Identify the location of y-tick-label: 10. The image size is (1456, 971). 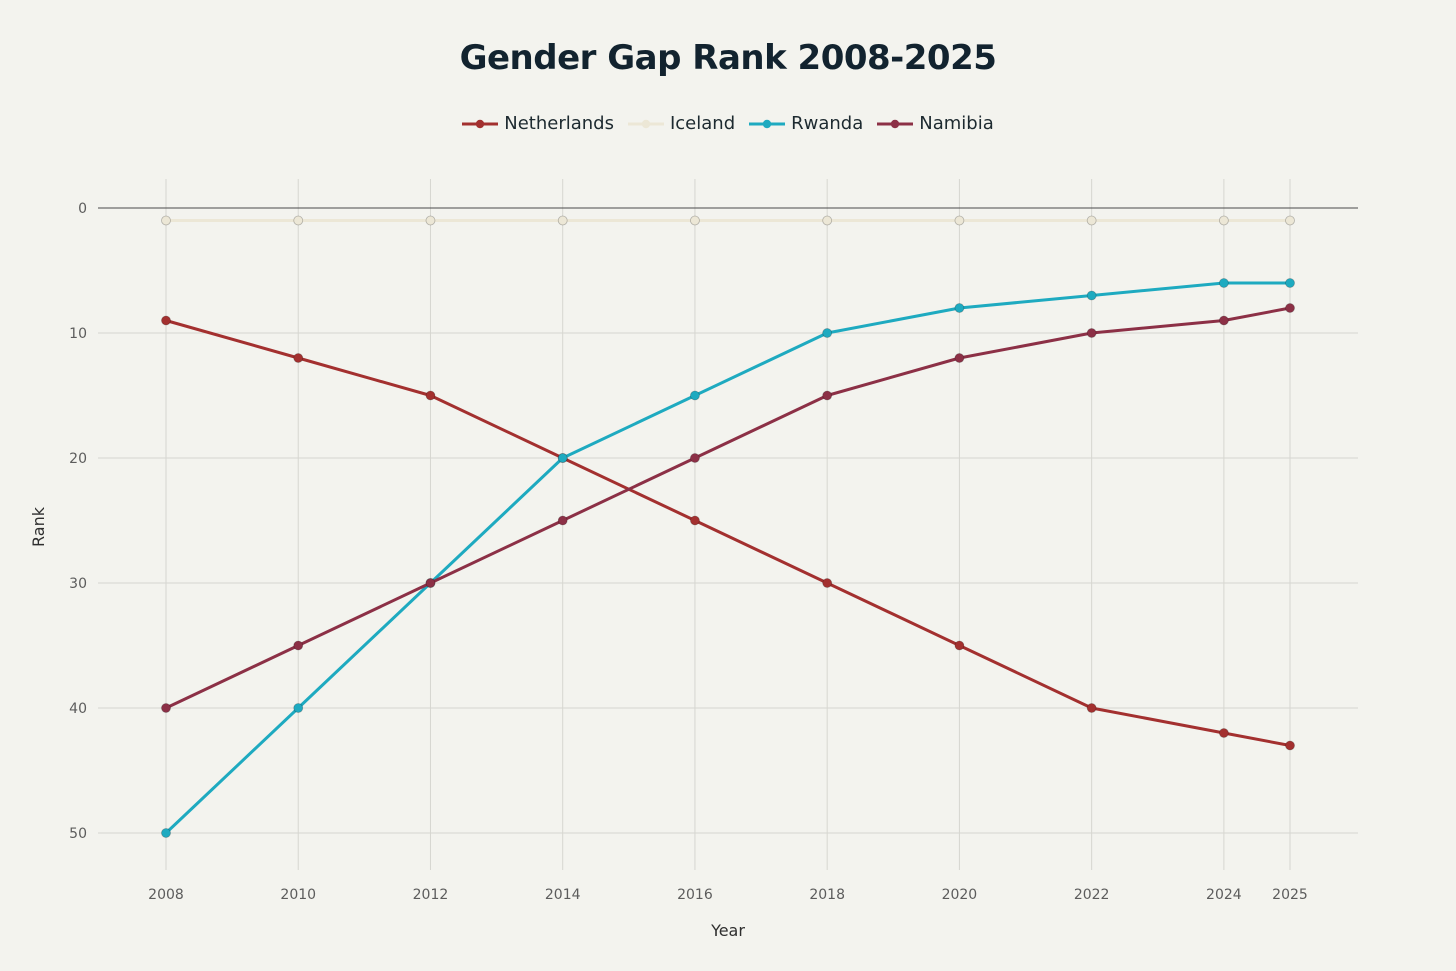
(78, 334).